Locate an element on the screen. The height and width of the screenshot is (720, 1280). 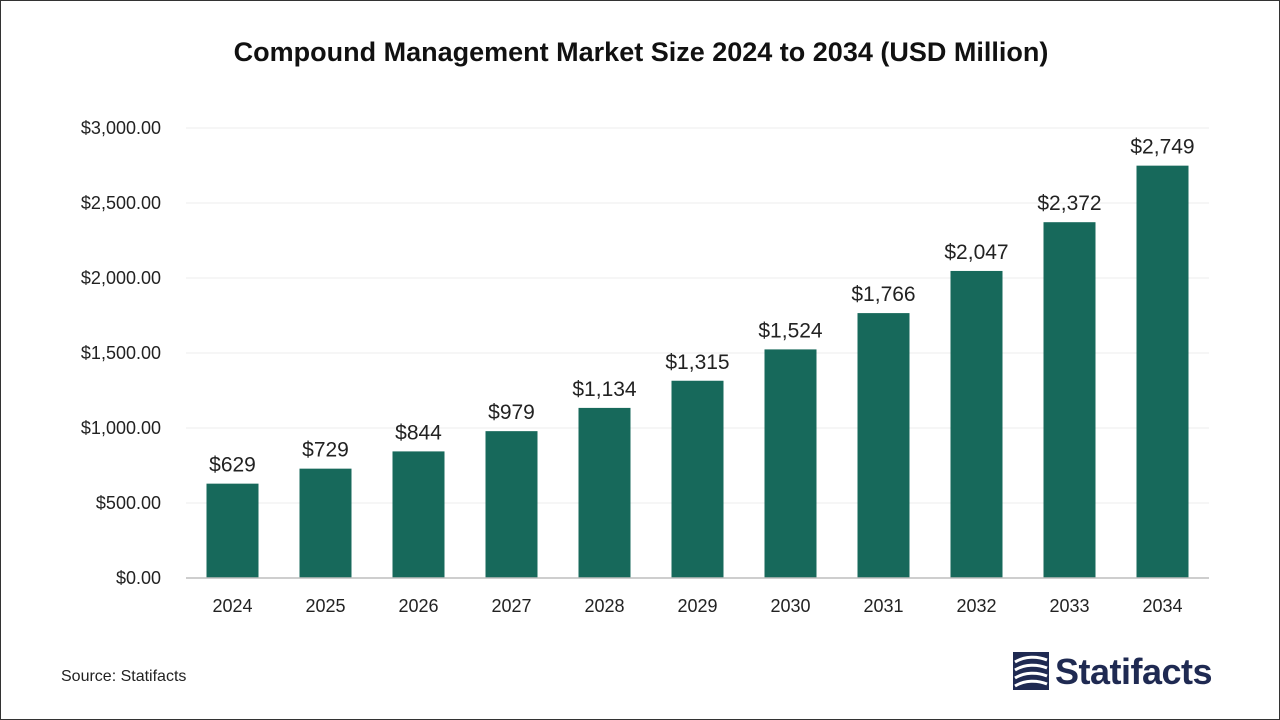
data-label: $1,134 is located at coordinates (604, 389).